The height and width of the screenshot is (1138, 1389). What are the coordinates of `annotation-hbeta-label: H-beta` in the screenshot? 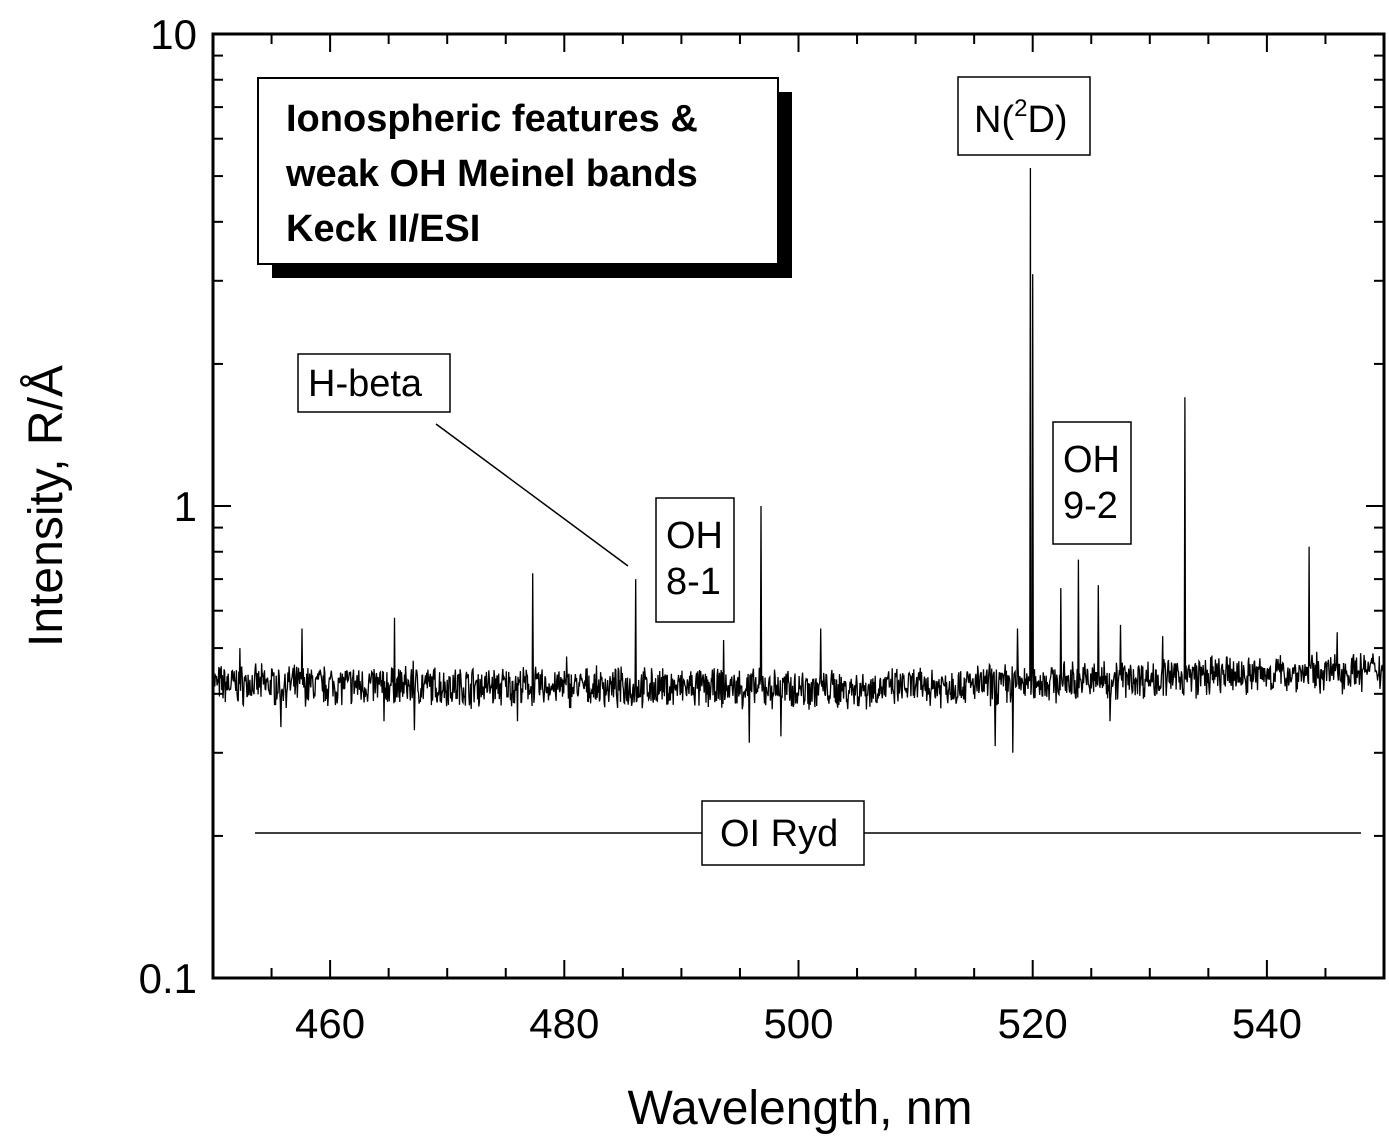 It's located at (365, 384).